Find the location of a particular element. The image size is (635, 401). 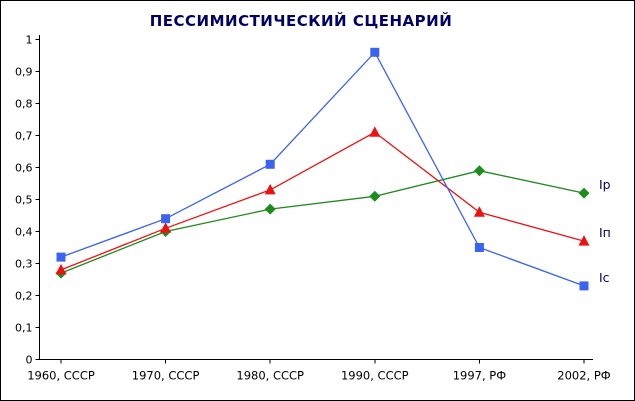

x-tick-label: 1960, СССР is located at coordinates (61, 376).